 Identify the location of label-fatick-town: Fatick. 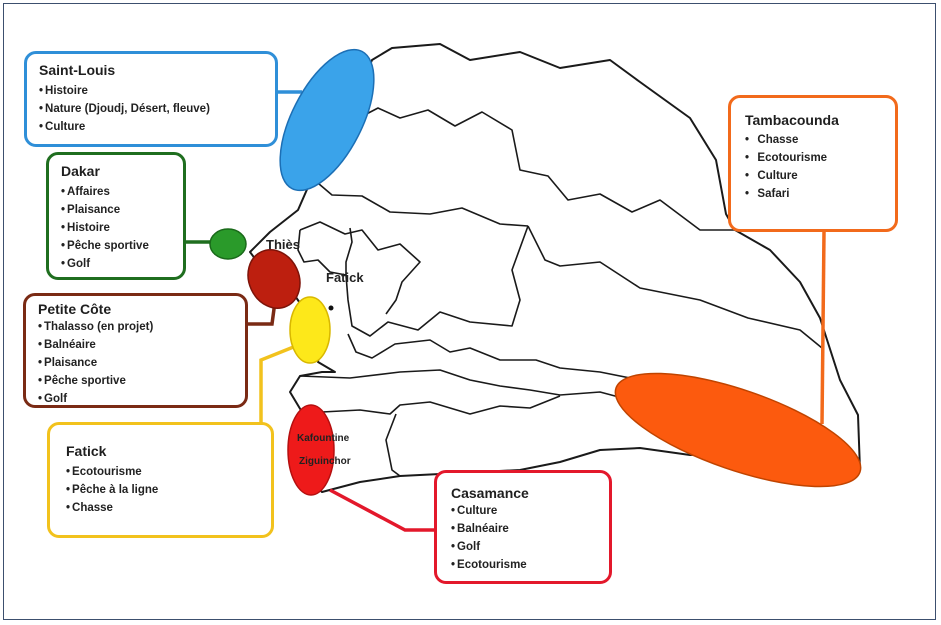
(345, 277).